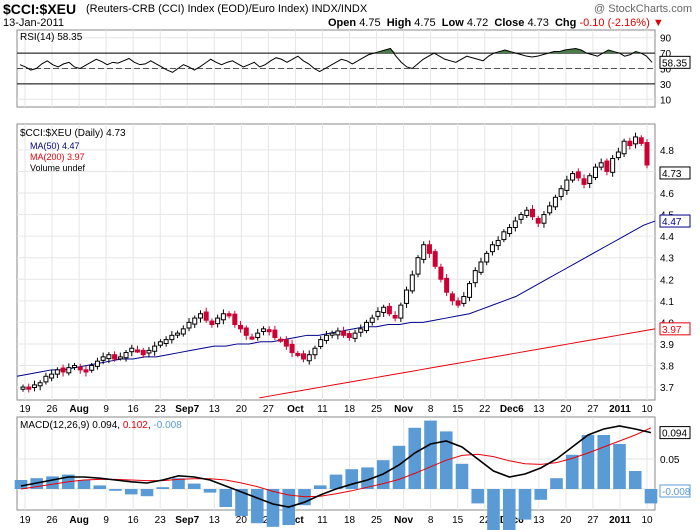 This screenshot has width=700, height=530. What do you see at coordinates (666, 70) in the screenshot?
I see `rsi-tick-label: 50` at bounding box center [666, 70].